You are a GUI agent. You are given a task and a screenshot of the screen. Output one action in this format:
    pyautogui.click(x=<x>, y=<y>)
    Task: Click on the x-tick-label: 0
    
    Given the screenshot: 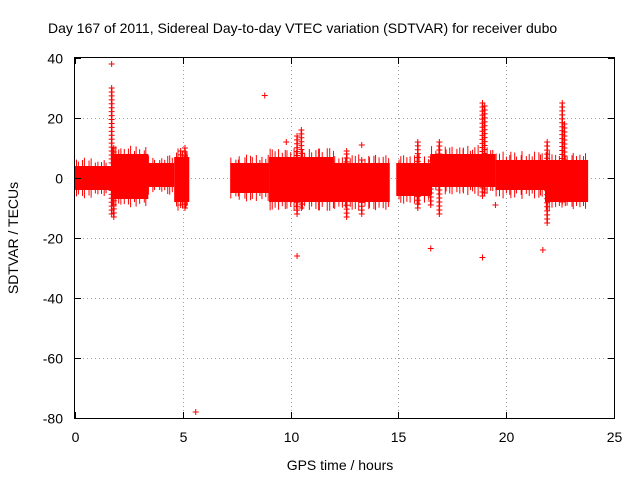 What is the action you would take?
    pyautogui.click(x=76, y=437)
    